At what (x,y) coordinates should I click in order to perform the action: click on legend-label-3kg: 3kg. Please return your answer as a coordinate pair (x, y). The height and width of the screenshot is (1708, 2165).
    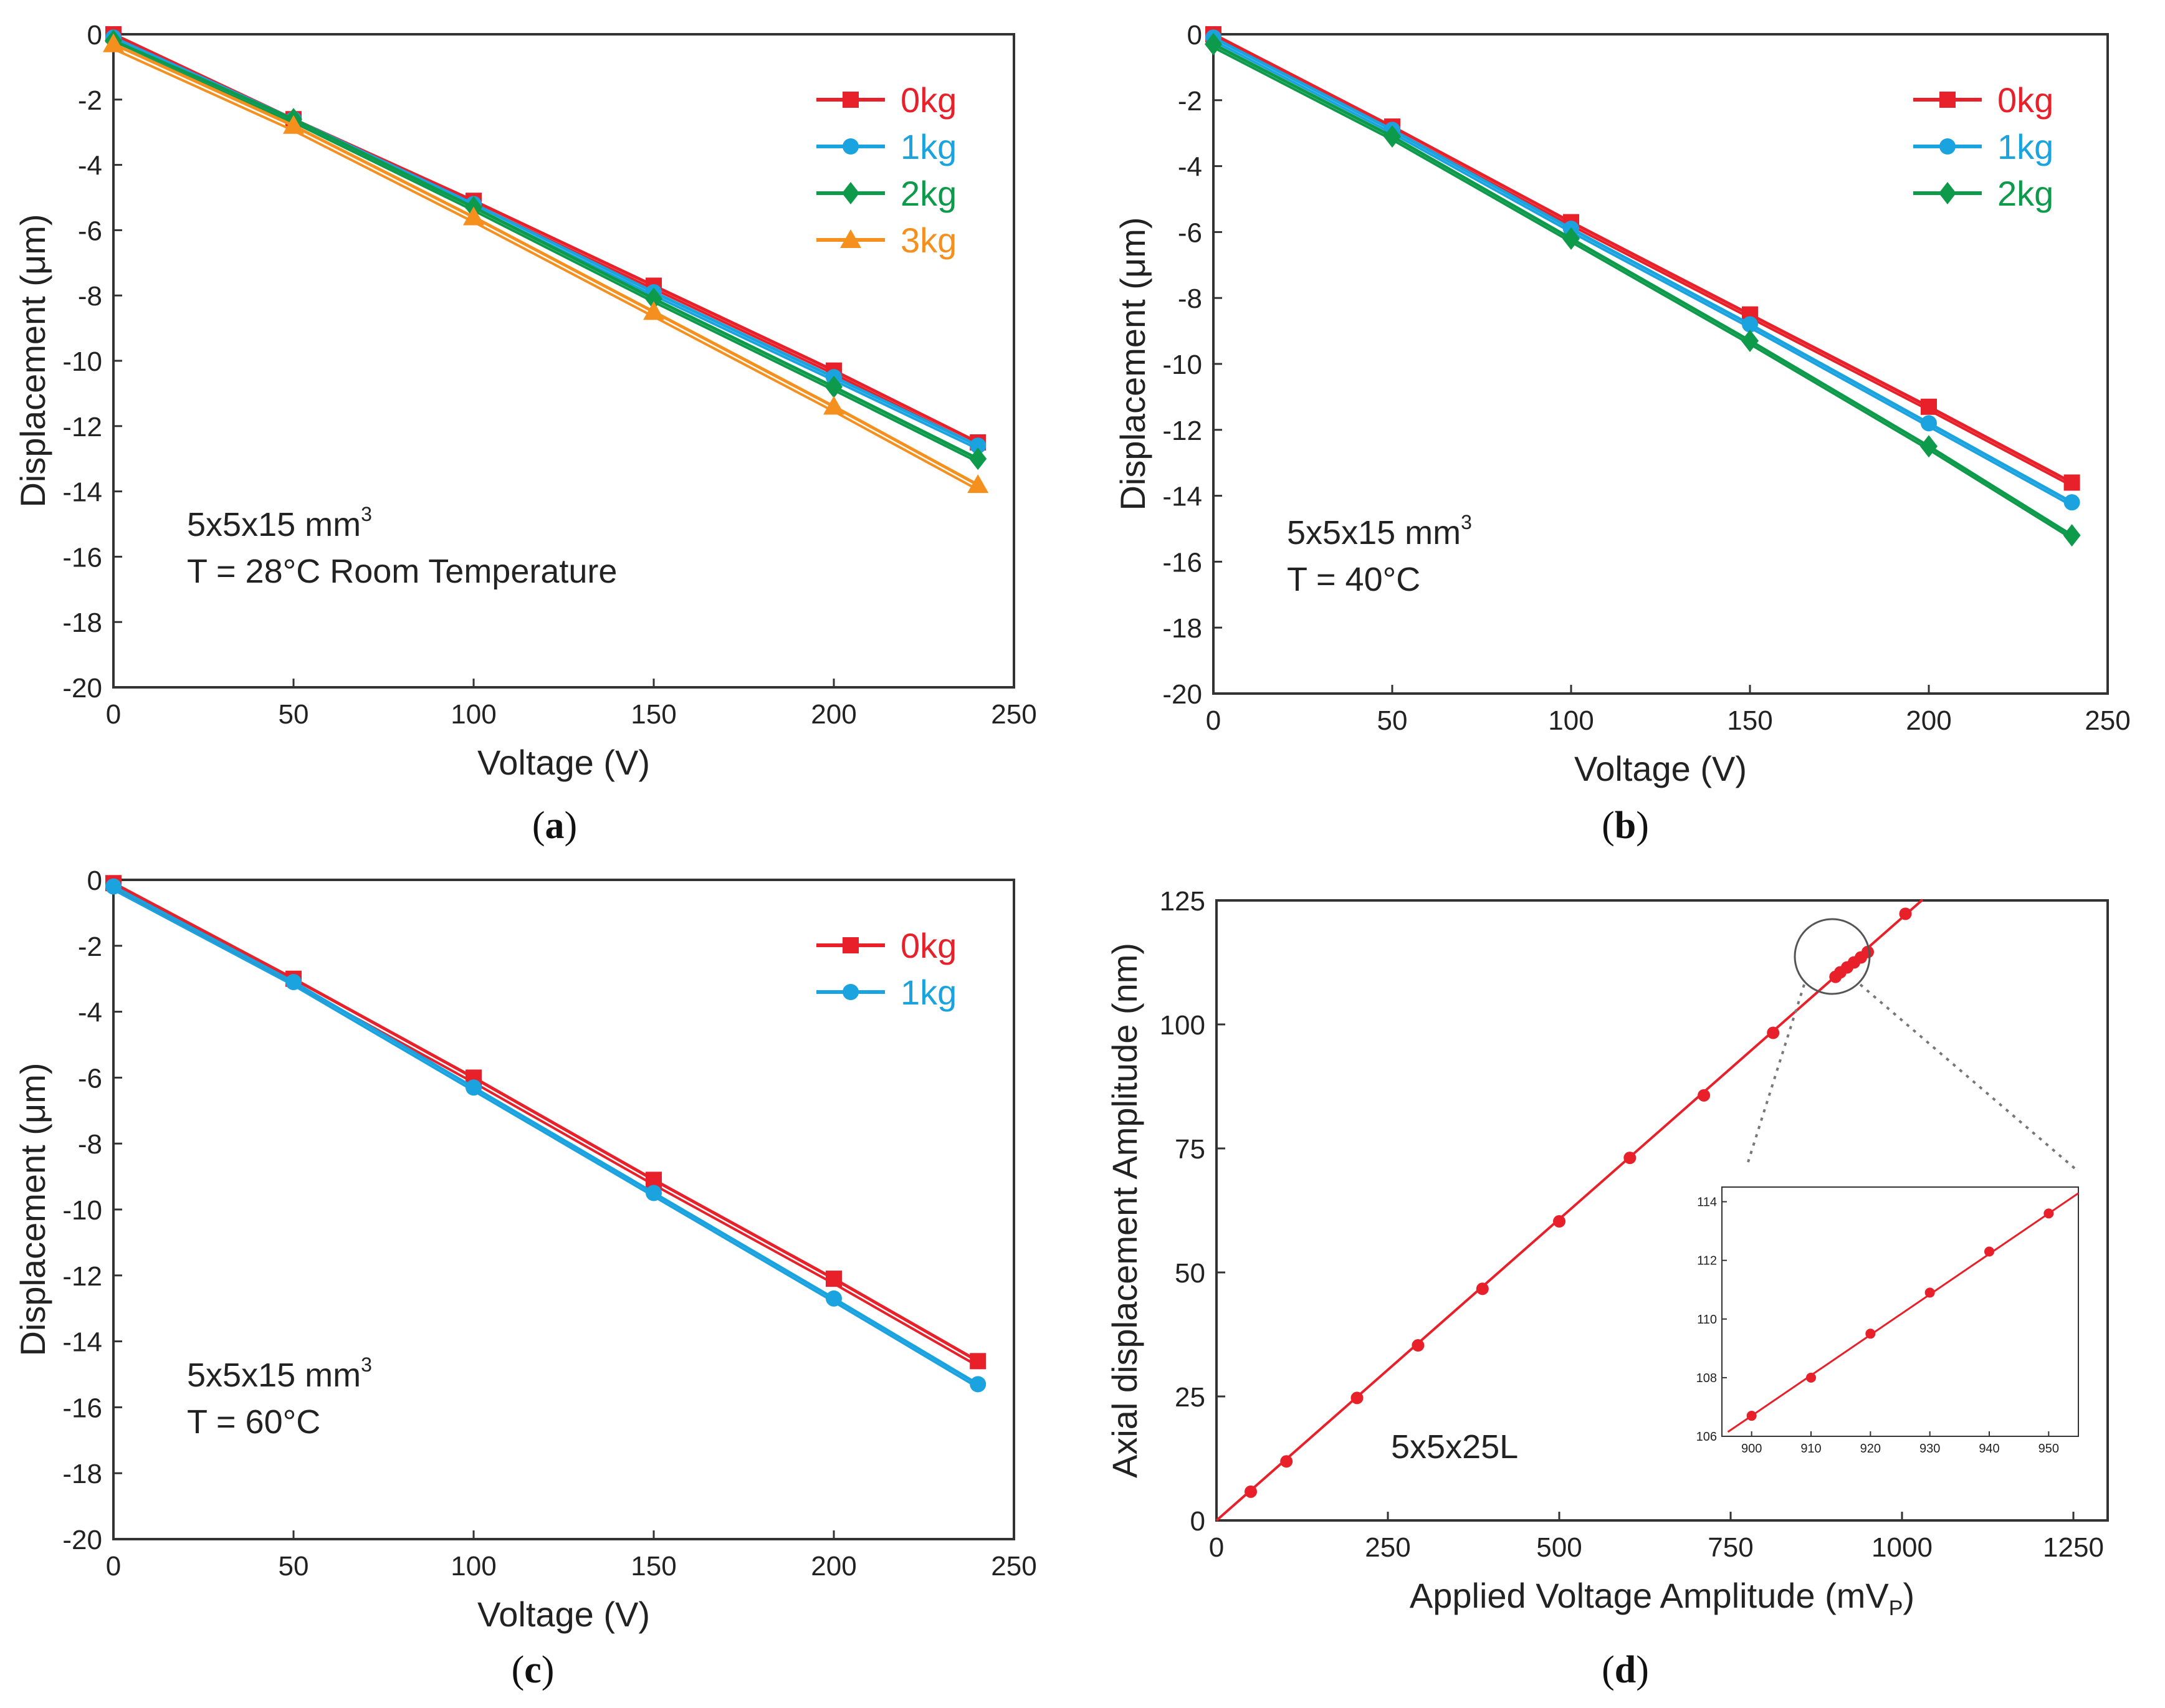
    Looking at the image, I should click on (929, 240).